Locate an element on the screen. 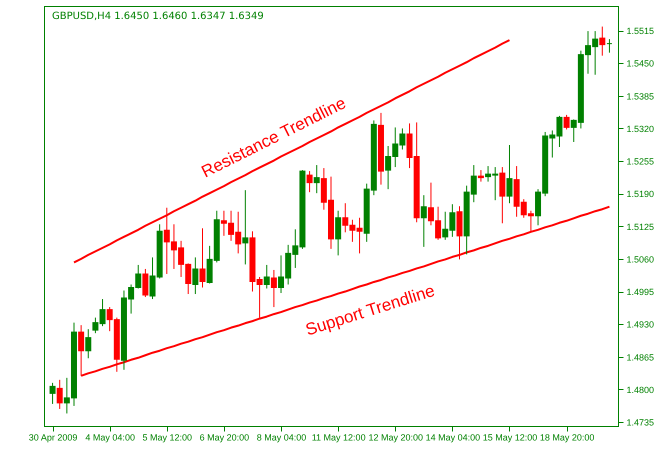 This screenshot has width=669, height=456. text: Support Trendline is located at coordinates (370, 310).